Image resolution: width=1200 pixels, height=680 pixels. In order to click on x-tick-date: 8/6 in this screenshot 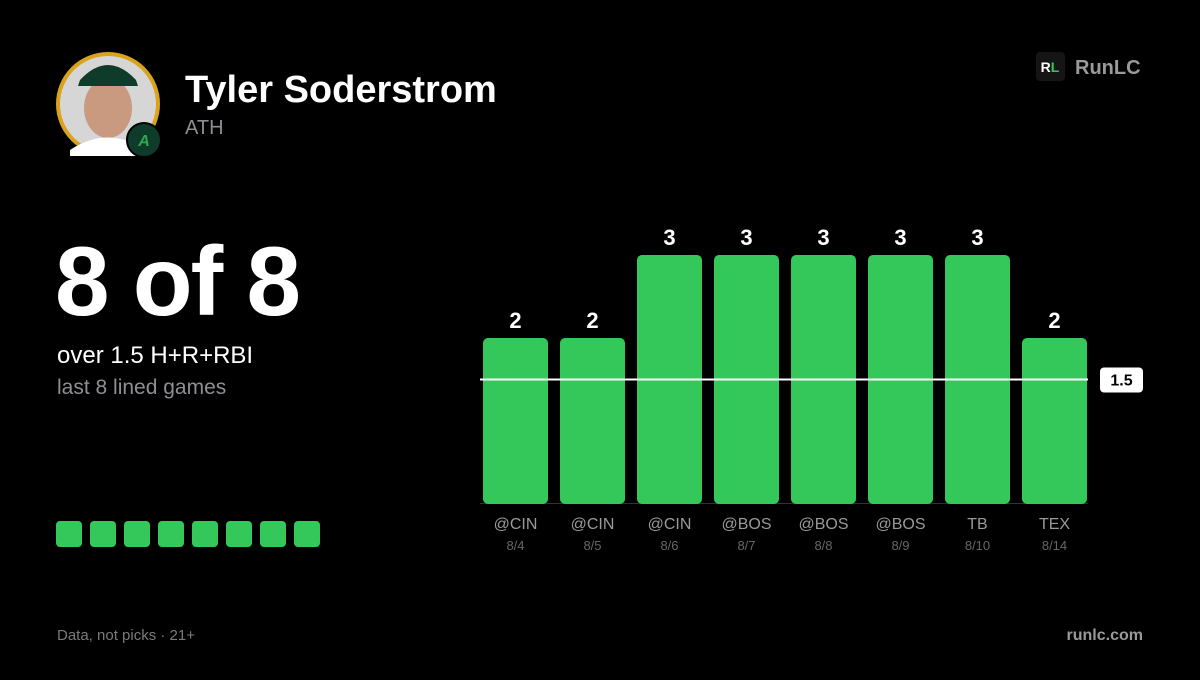, I will do `click(669, 545)`.